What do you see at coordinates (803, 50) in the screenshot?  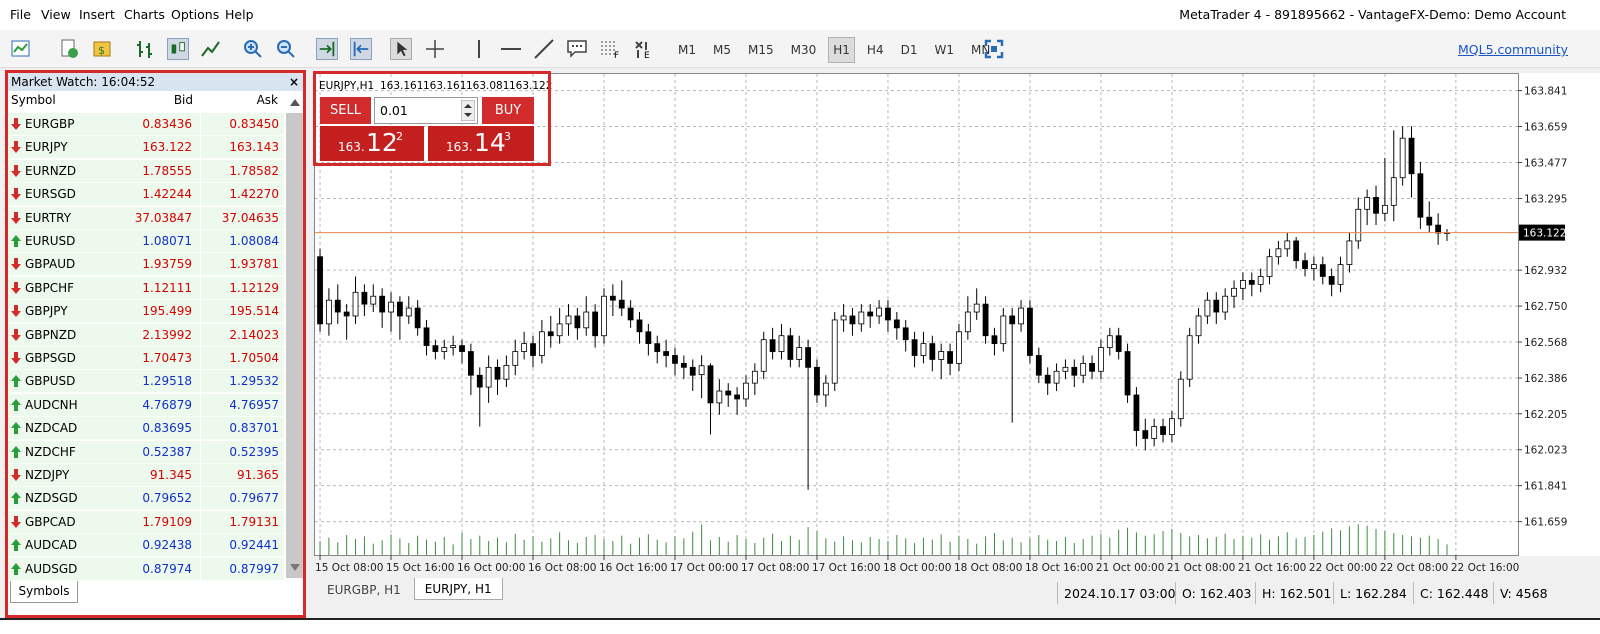 I see `timeframe-button: M30` at bounding box center [803, 50].